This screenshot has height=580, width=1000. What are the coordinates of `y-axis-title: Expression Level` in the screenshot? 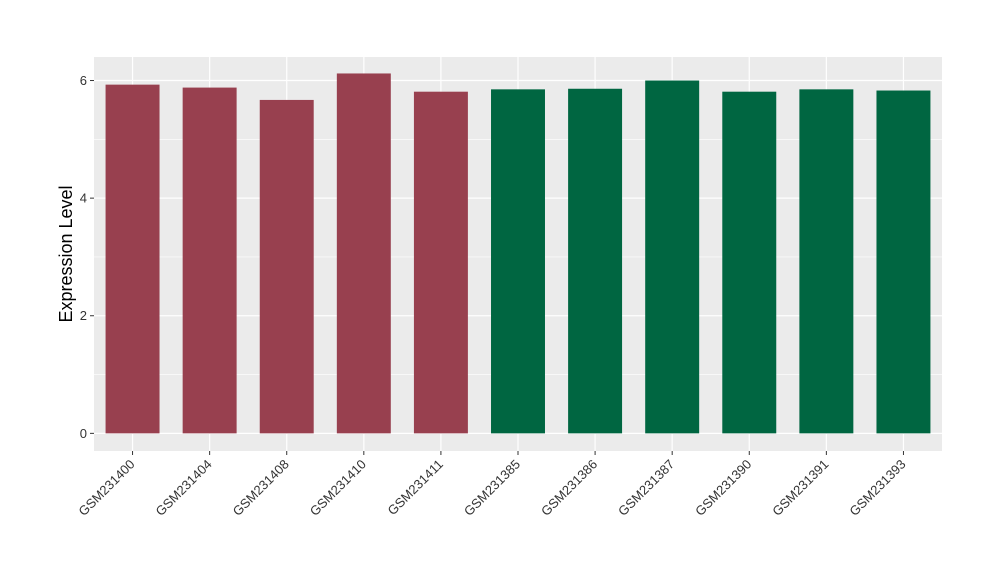 It's located at (66, 253).